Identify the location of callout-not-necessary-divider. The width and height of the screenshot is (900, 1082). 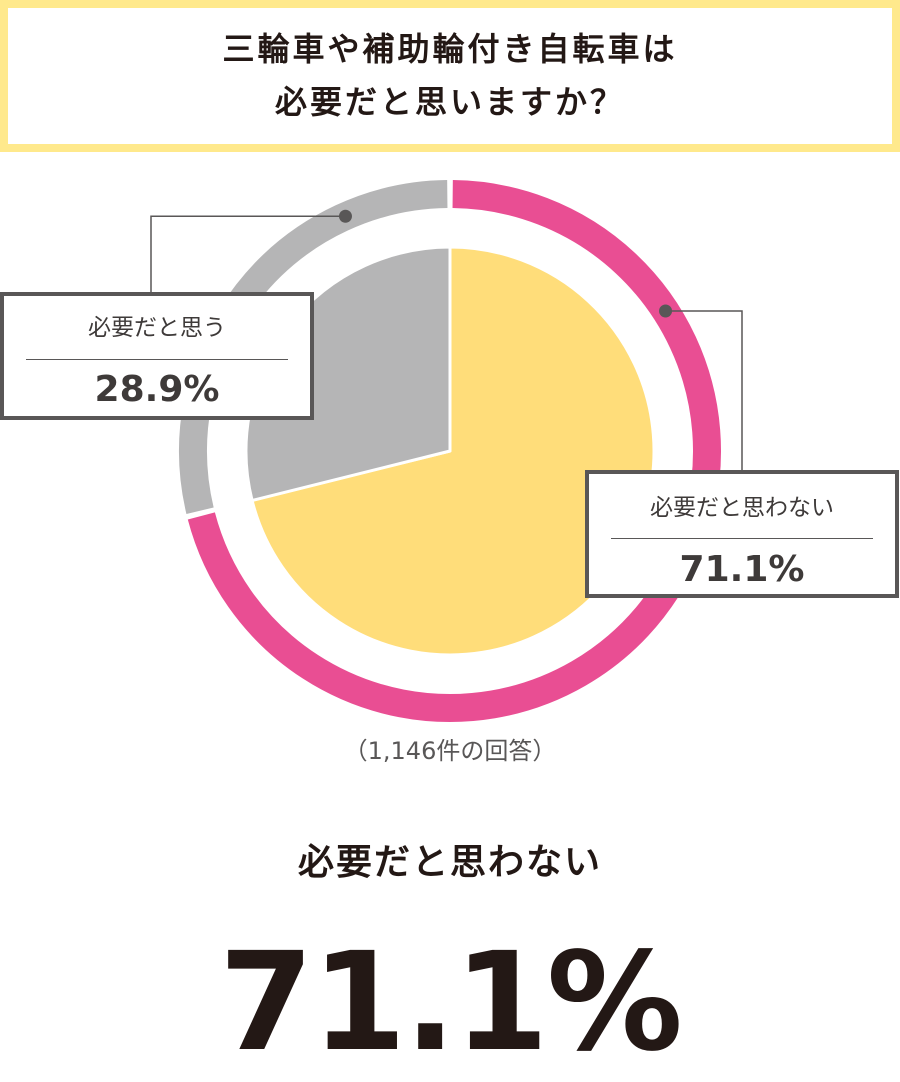
(742, 538).